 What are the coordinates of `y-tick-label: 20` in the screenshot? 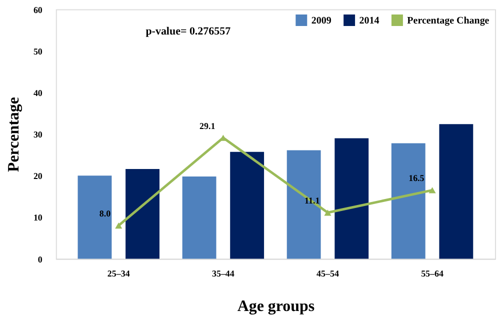 It's located at (38, 176).